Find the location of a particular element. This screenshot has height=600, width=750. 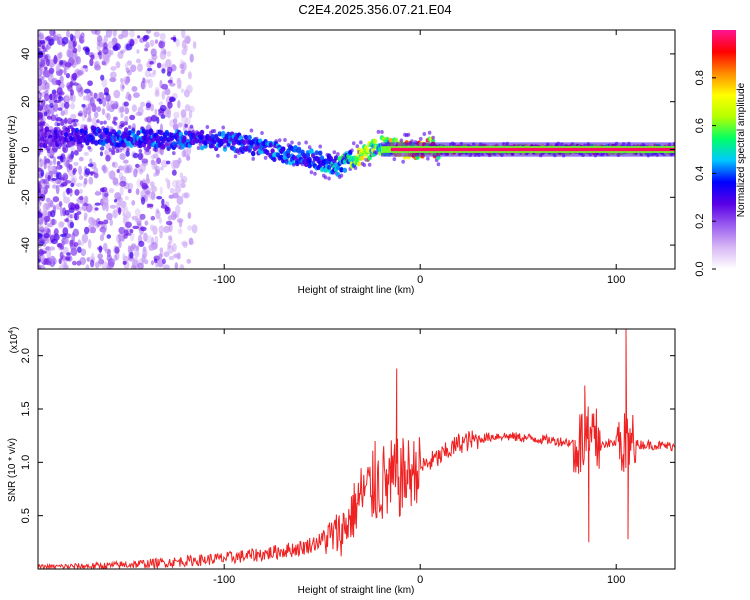

colorbar-tick-label: 0.8 is located at coordinates (700, 77).